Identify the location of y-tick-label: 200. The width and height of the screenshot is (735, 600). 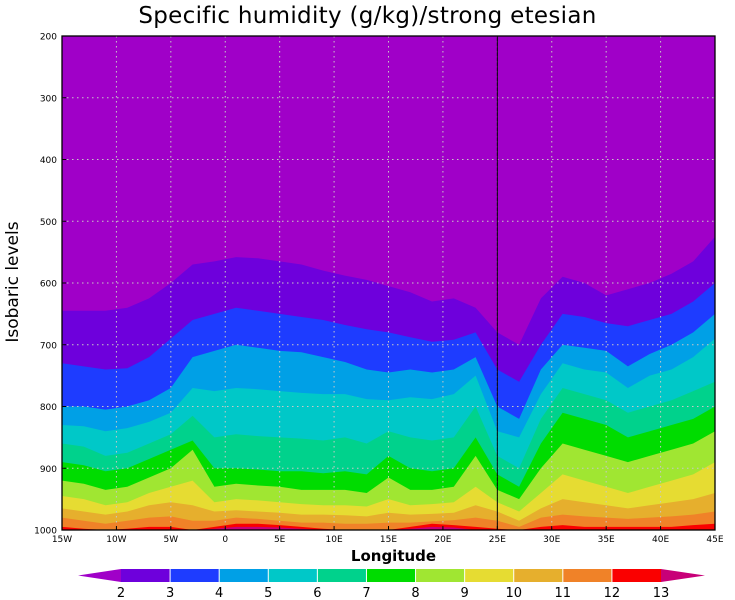
(48, 38).